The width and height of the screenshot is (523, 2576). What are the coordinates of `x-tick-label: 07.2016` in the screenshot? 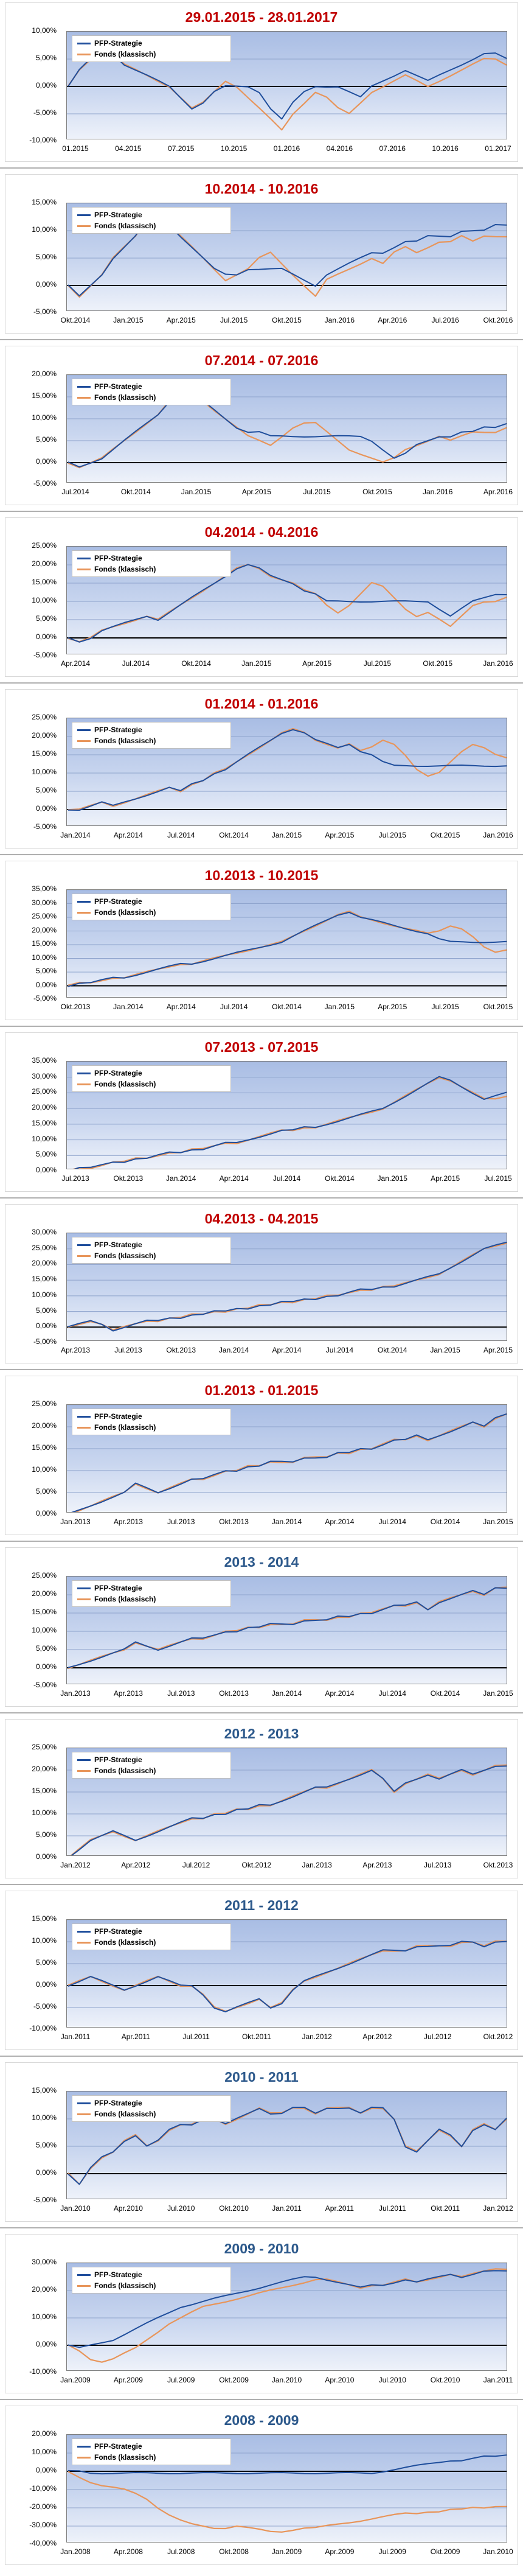 It's located at (392, 148).